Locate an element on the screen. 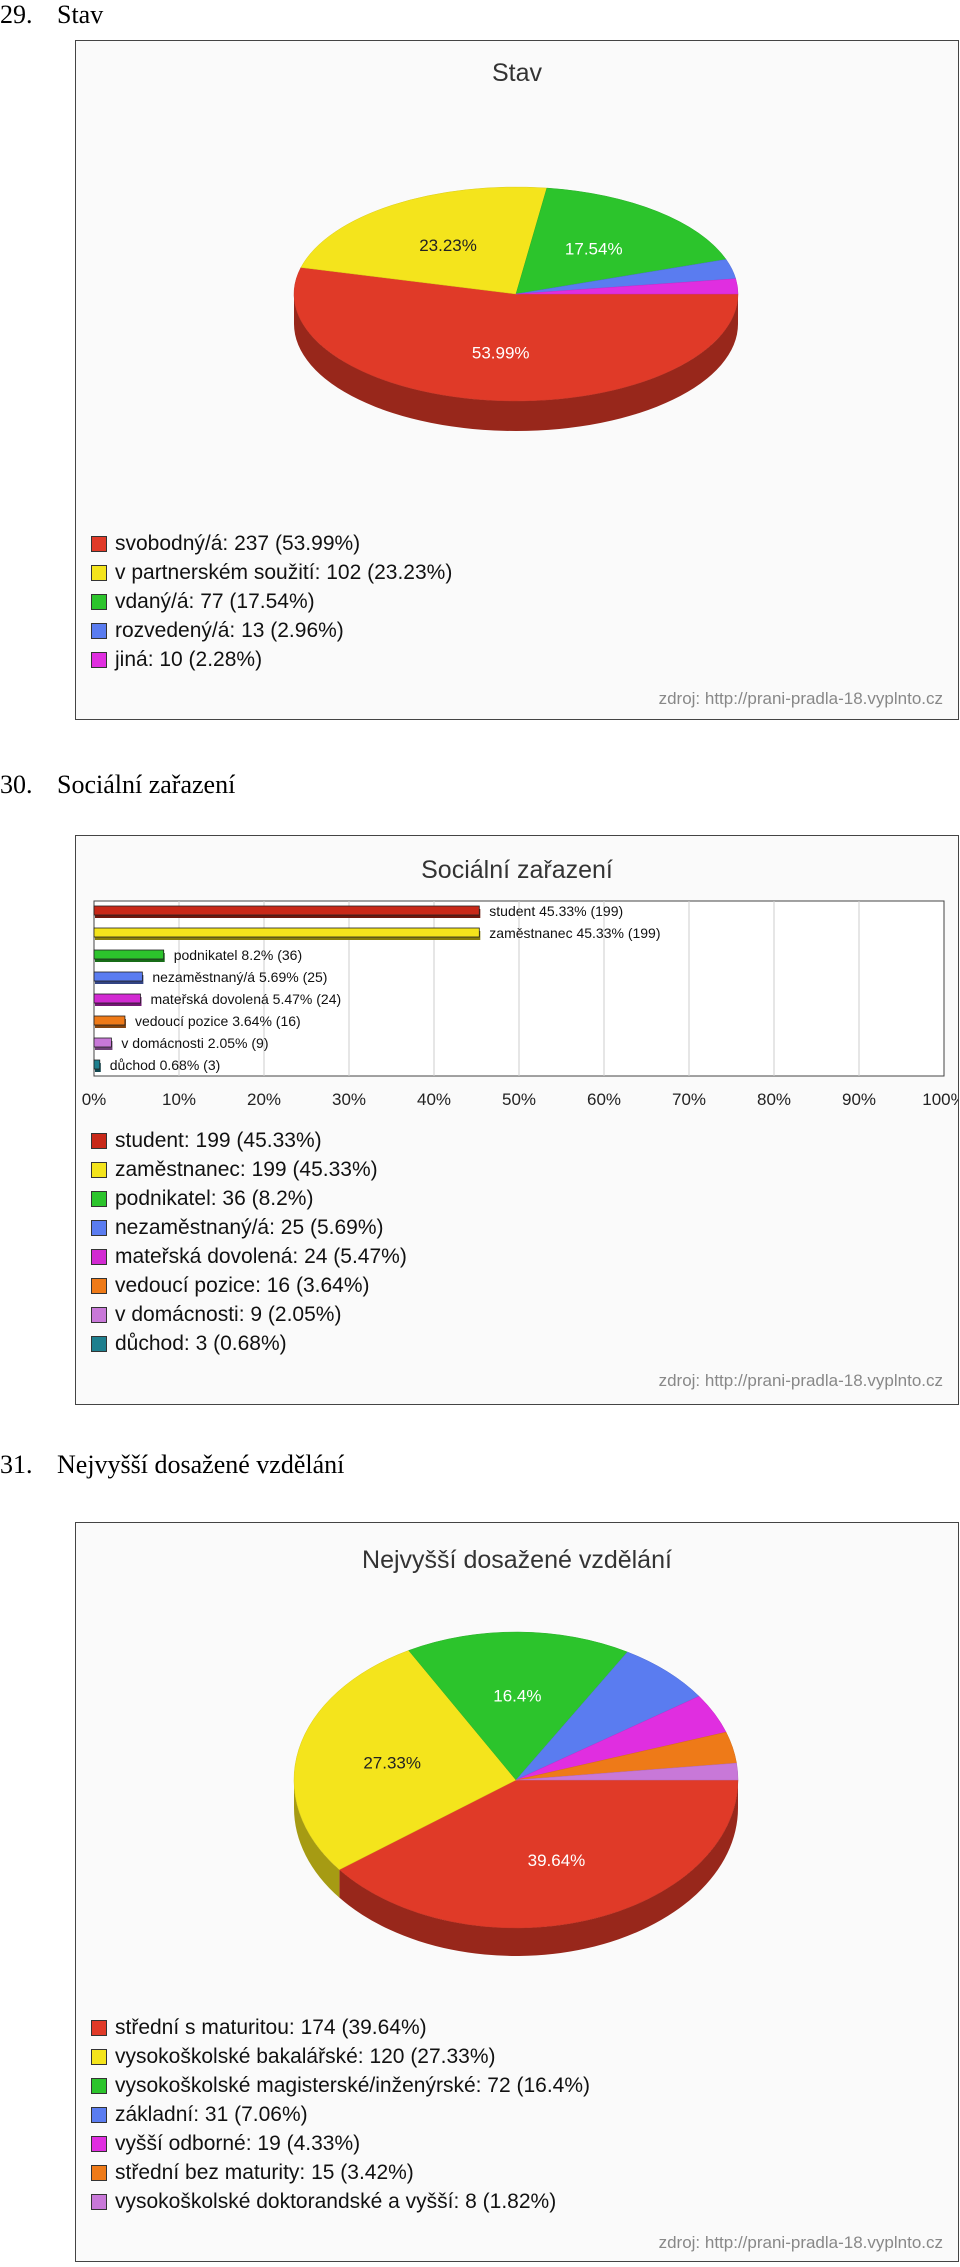  bar-label: zaměstnanec 45.33% (199) is located at coordinates (574, 933).